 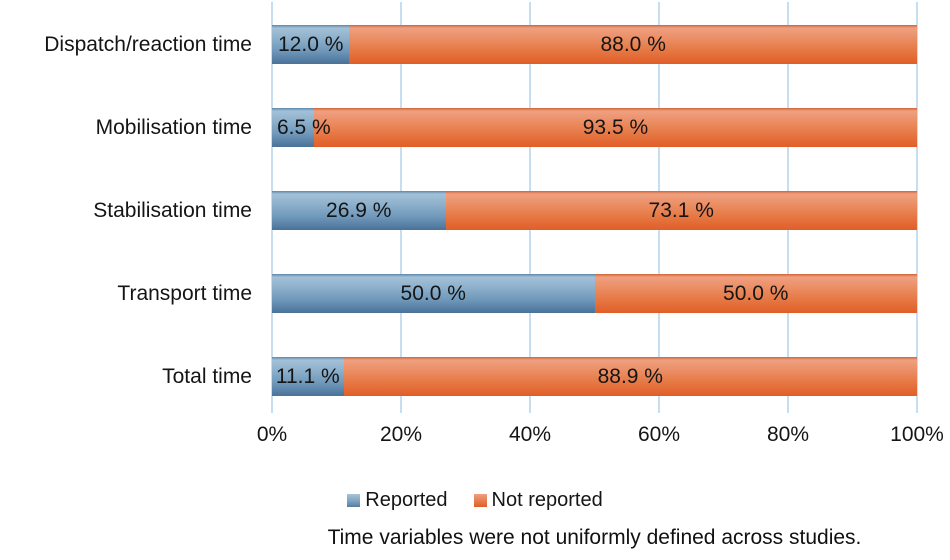 I want to click on reported-value-label: 50.0 %, so click(x=433, y=293).